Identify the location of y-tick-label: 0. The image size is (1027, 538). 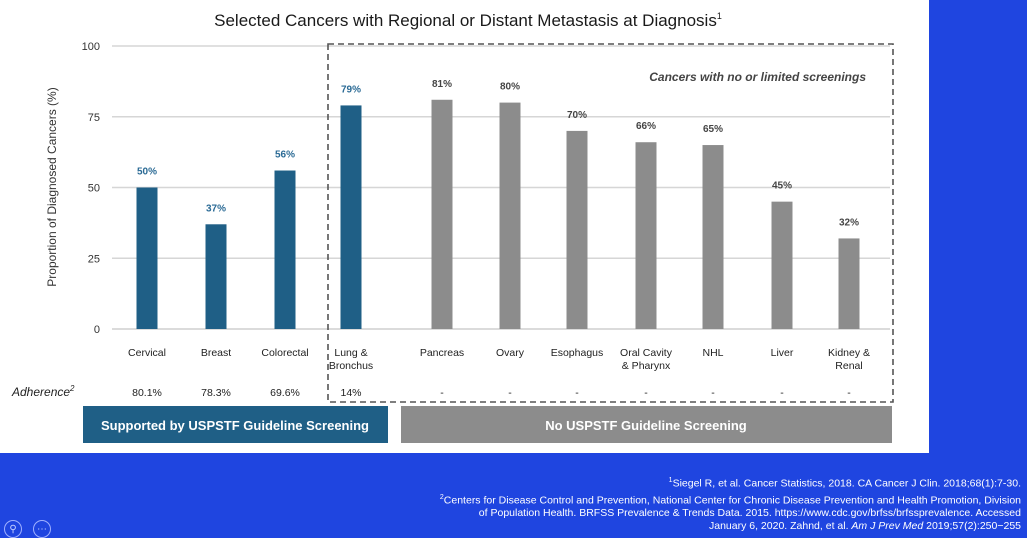
(97, 330).